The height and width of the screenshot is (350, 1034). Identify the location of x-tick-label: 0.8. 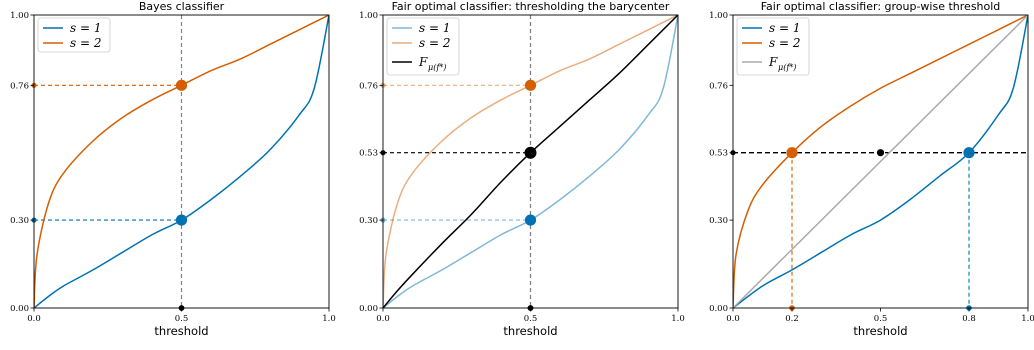
(969, 319).